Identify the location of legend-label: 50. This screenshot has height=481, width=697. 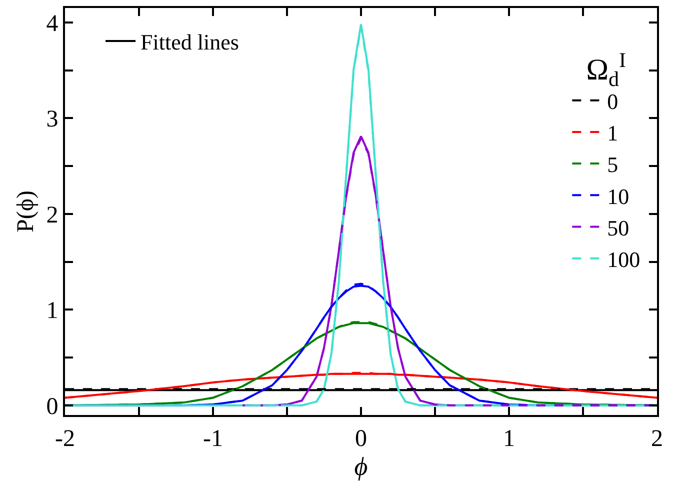
(618, 227).